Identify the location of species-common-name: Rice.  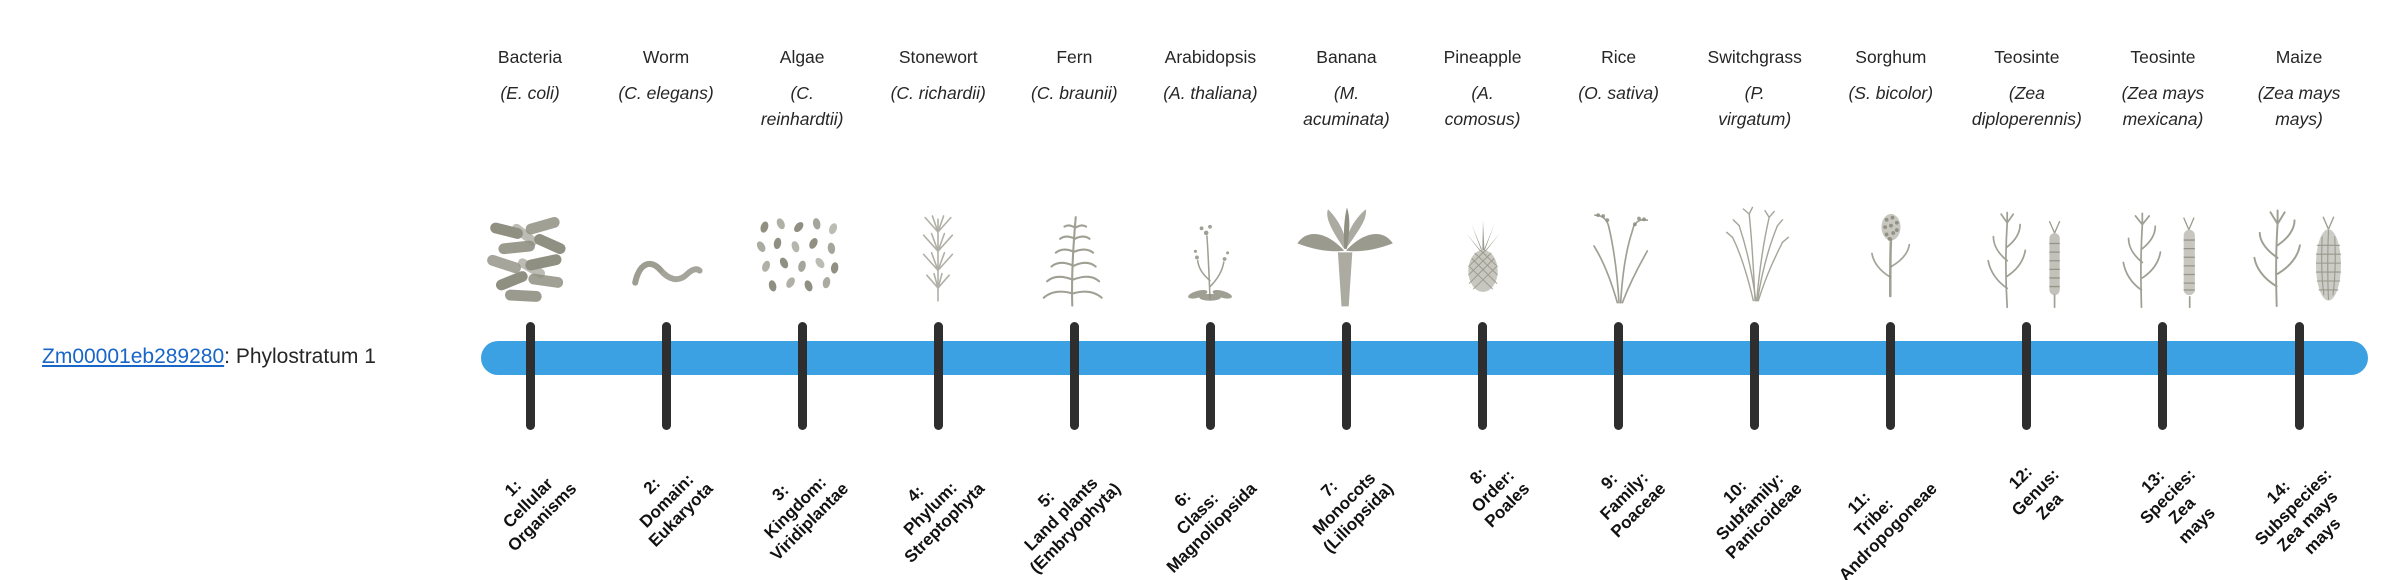
(1619, 57).